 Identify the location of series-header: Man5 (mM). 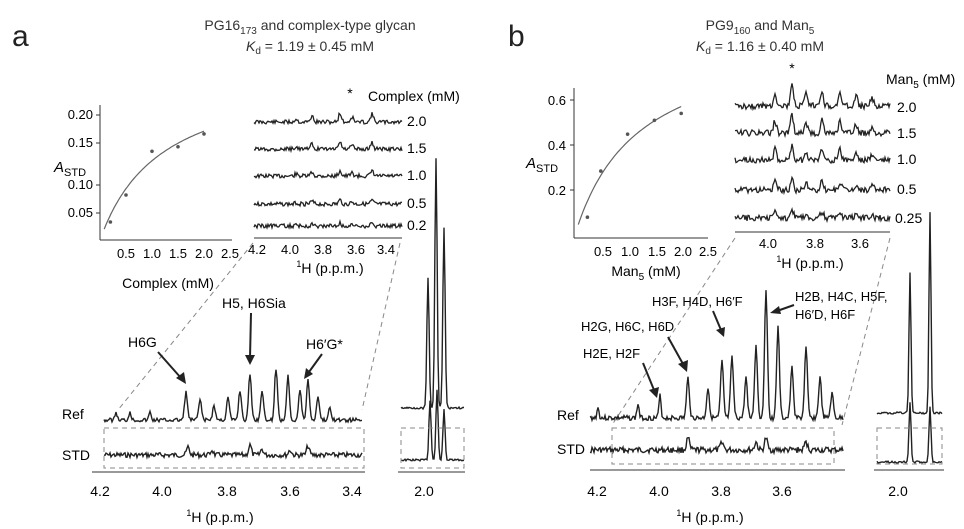
(920, 81).